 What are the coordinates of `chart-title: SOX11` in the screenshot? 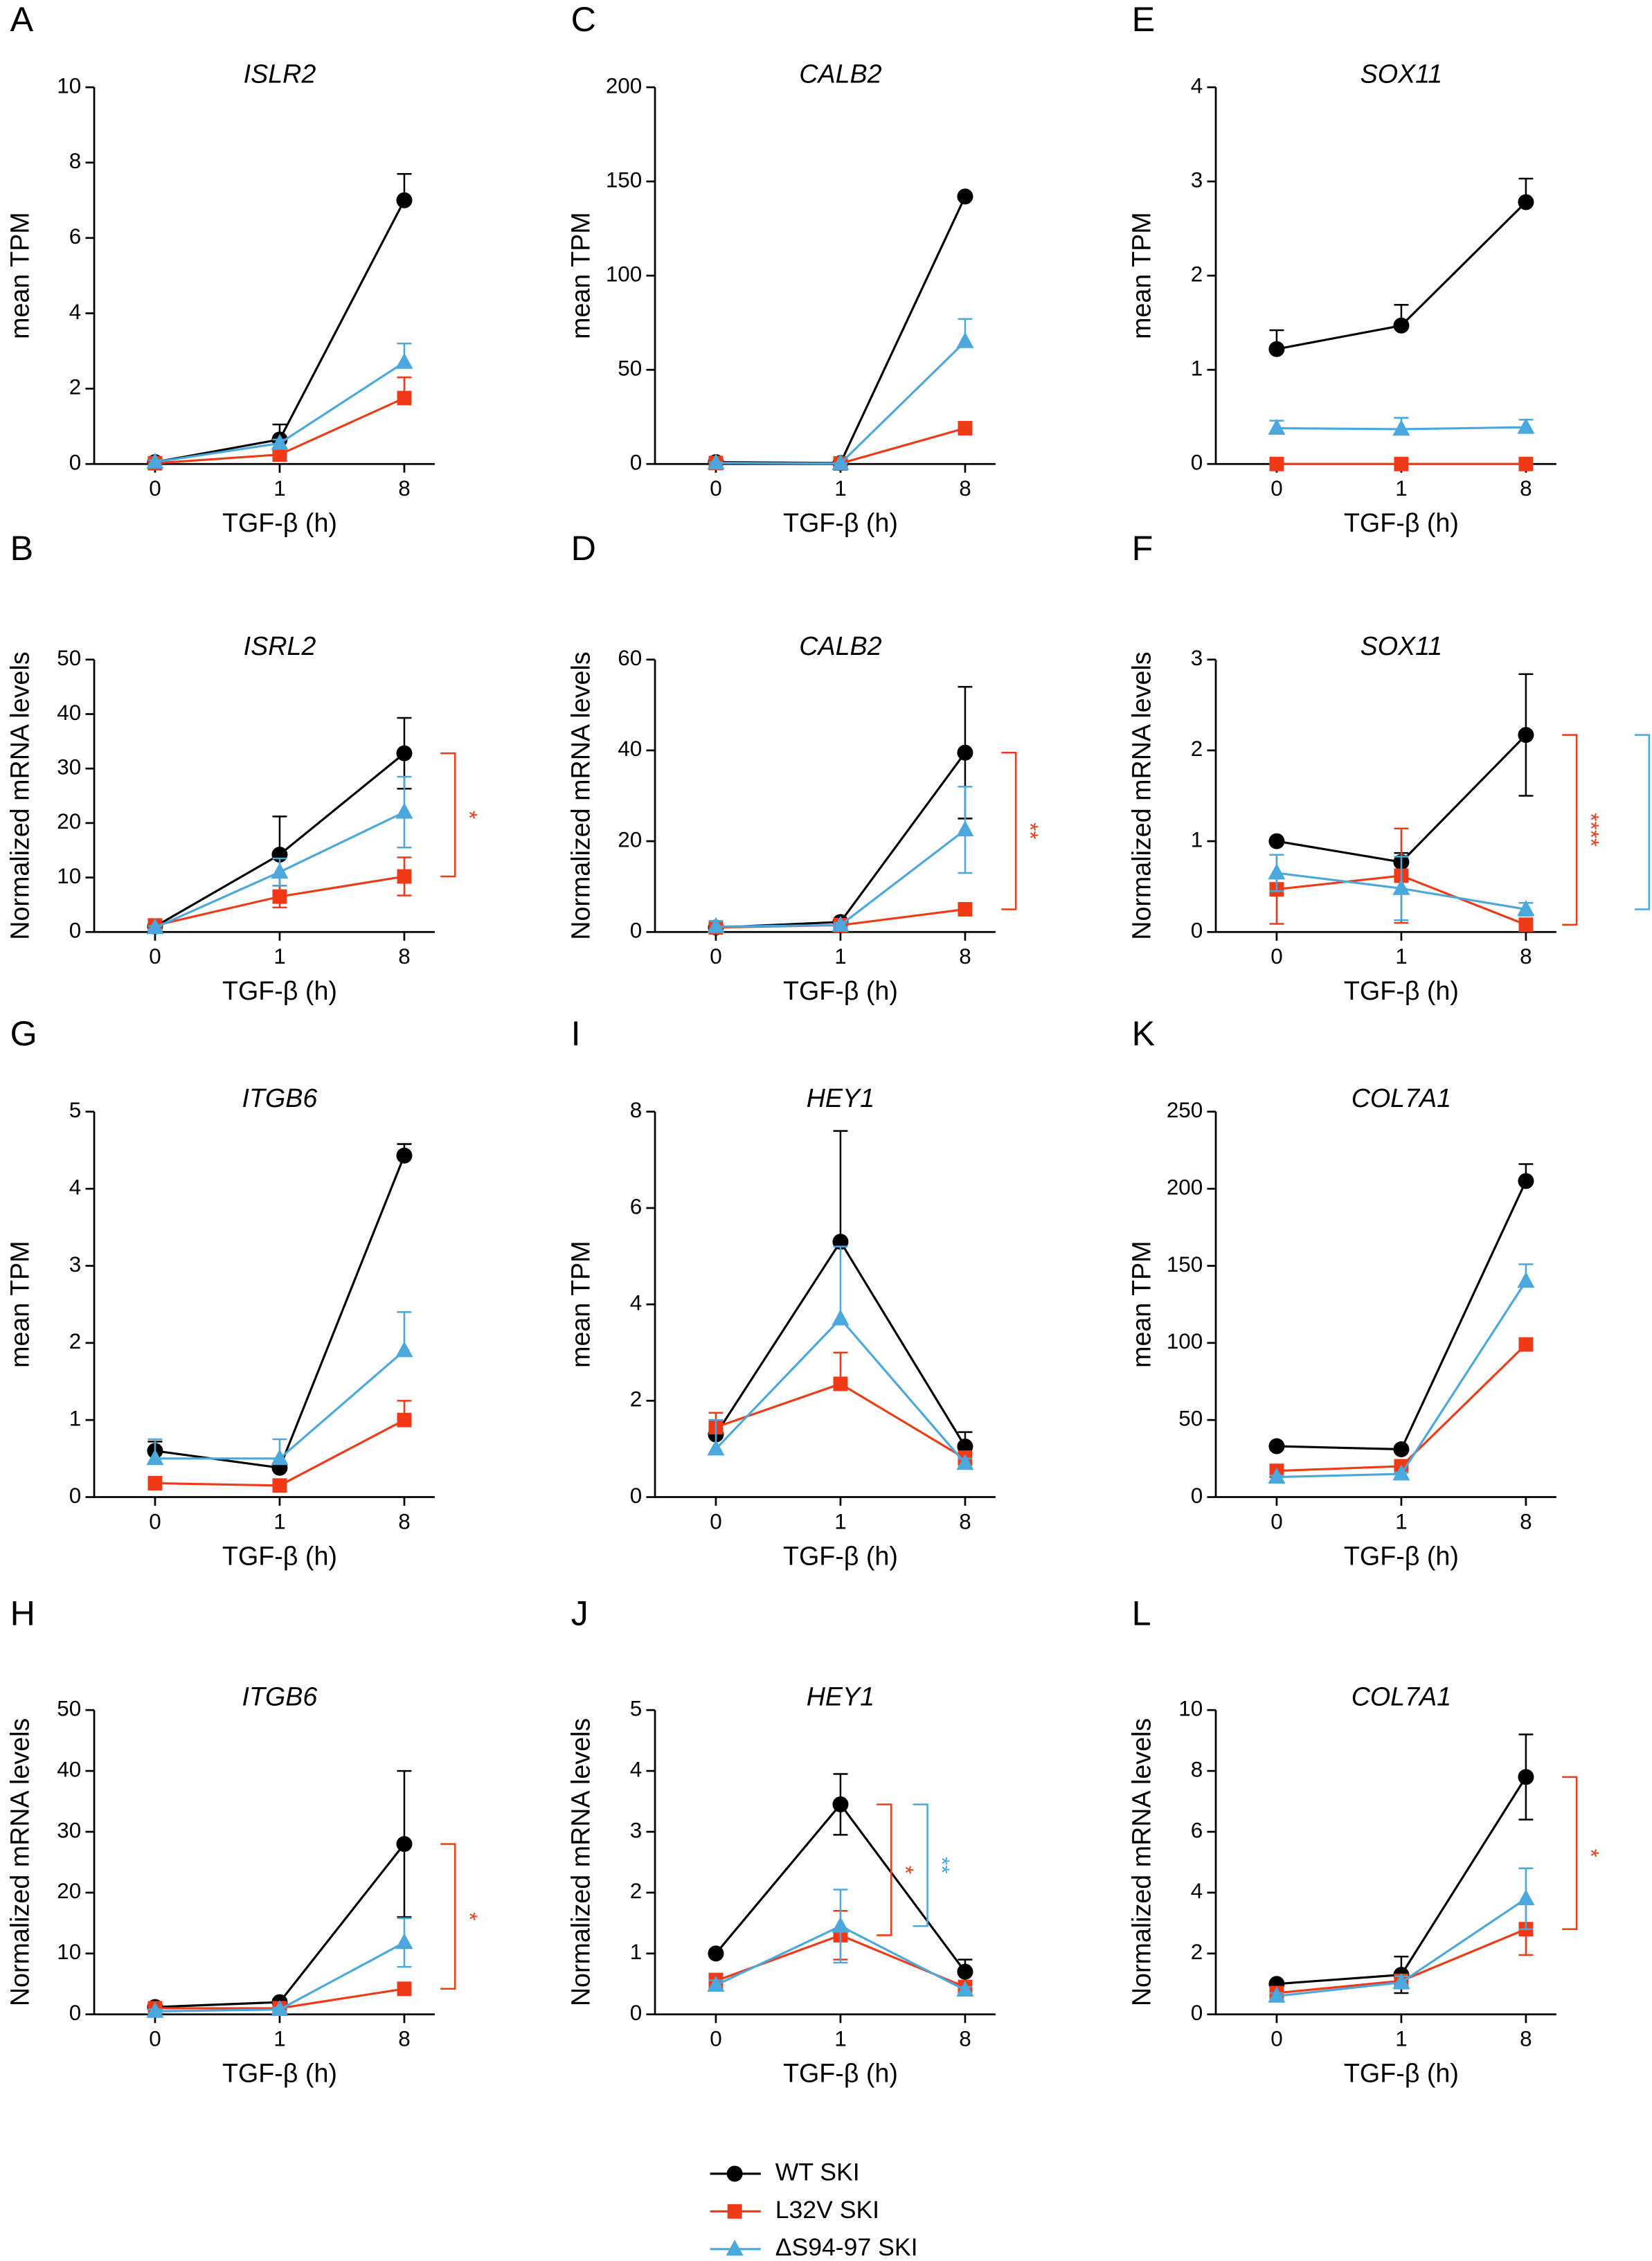 It's located at (1402, 73).